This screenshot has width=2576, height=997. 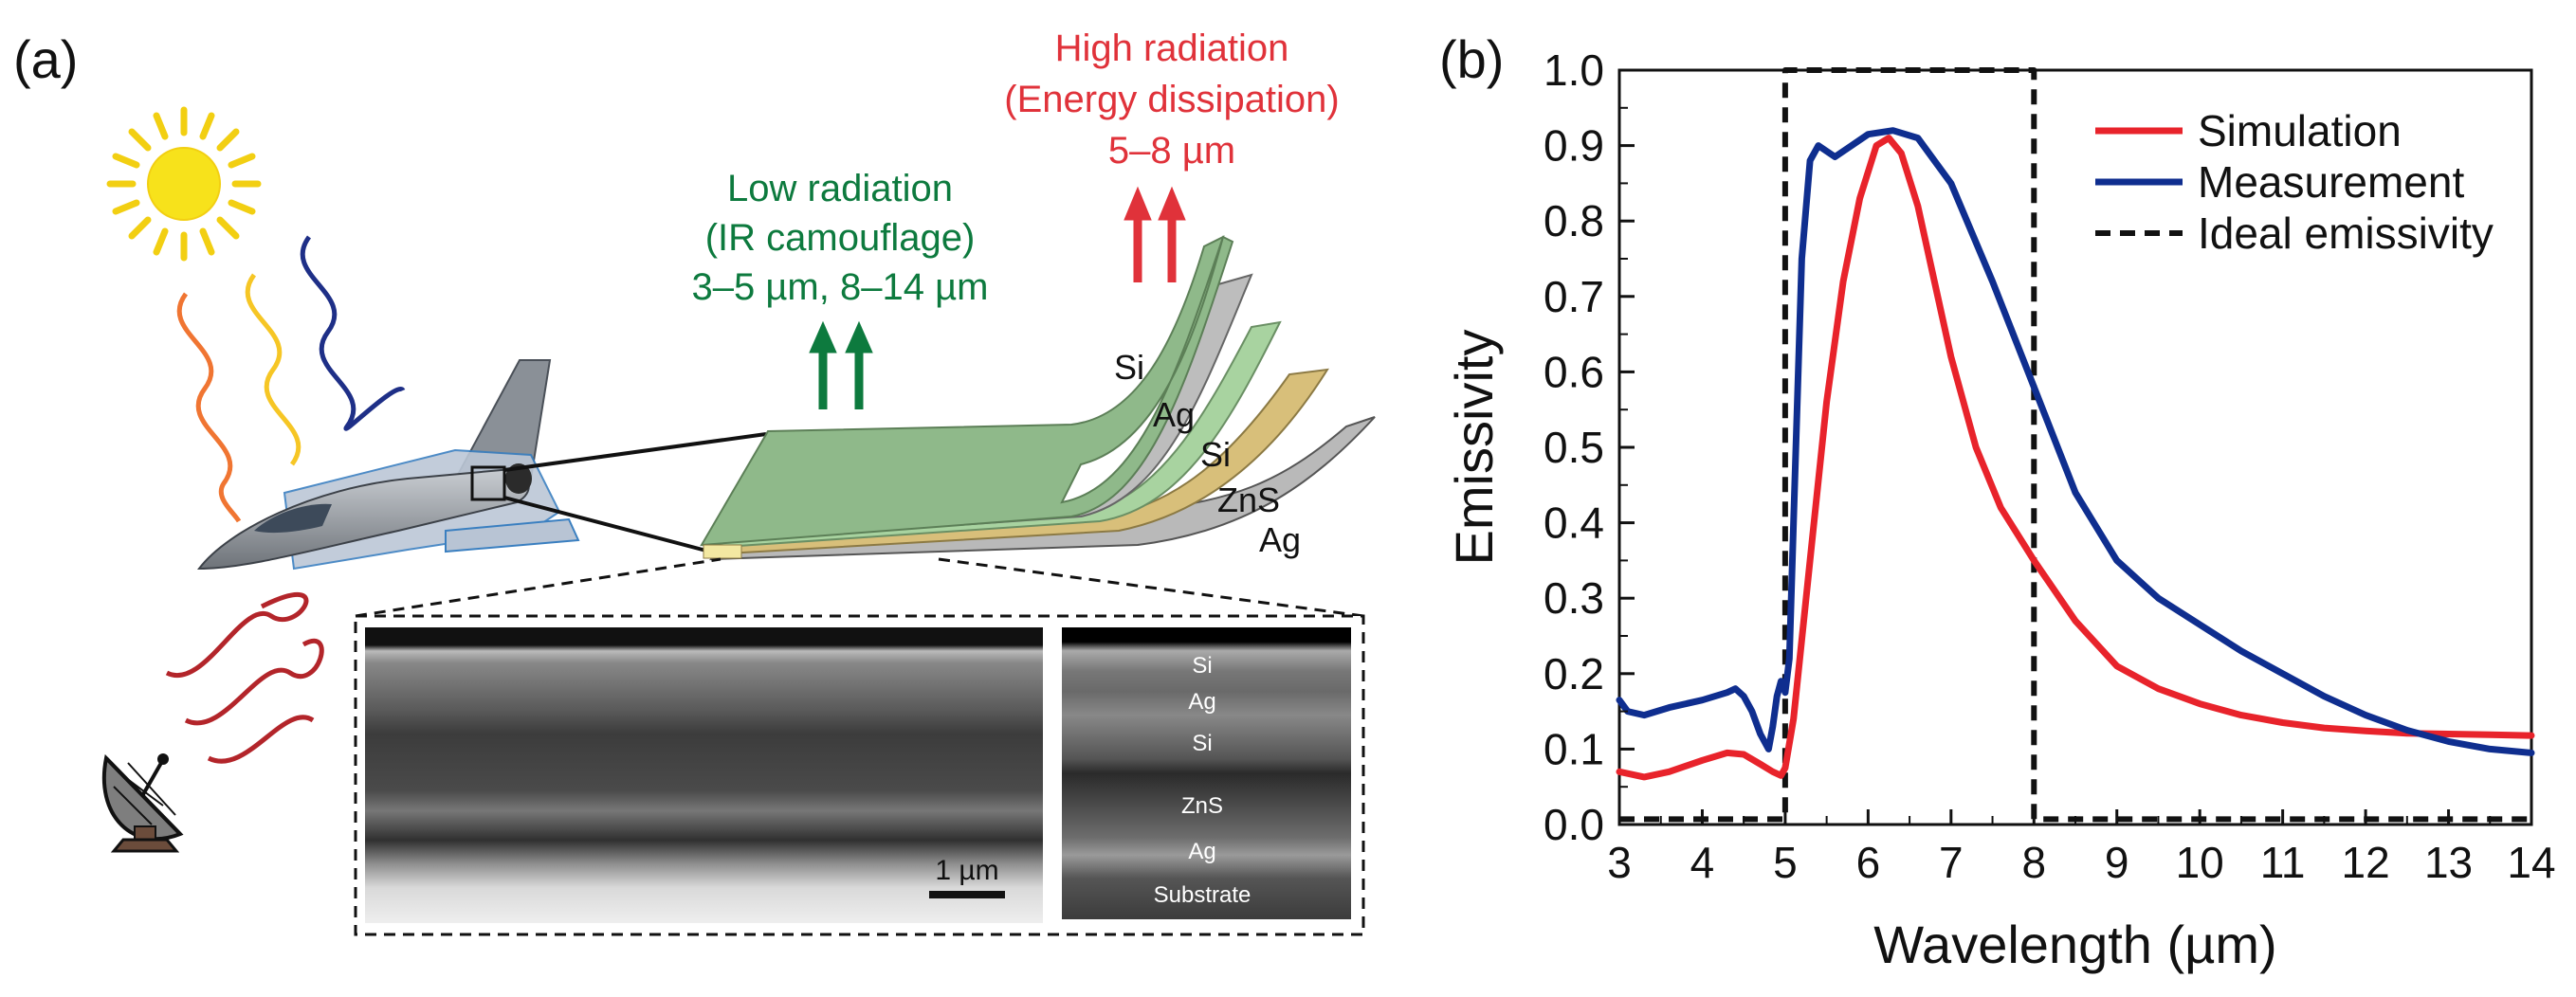 I want to click on wave-yellow, so click(x=273, y=369).